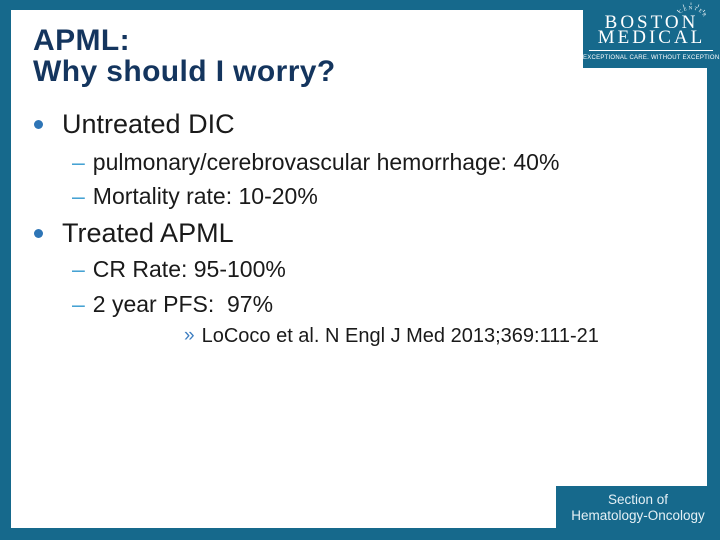 The height and width of the screenshot is (540, 720). Describe the element at coordinates (205, 196) in the screenshot. I see `sub-bullet-text: Mortality rate: 10-20%` at that location.